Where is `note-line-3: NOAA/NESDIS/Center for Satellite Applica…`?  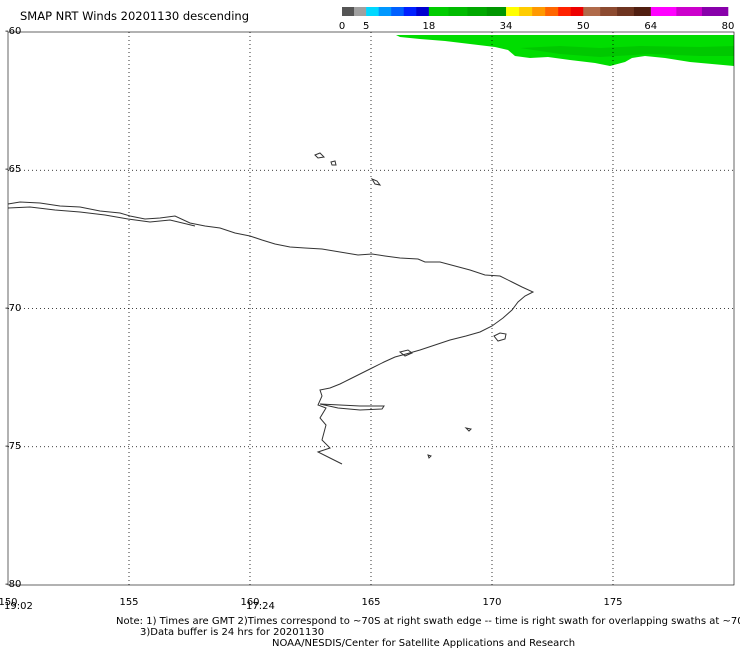
note-line-3: NOAA/NESDIS/Center for Satellite Applica… is located at coordinates (424, 643).